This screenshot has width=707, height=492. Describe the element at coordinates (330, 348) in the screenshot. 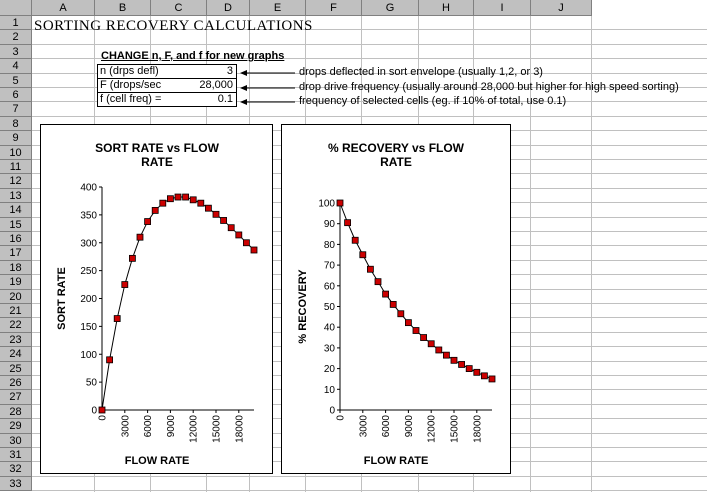

I see `y-tick-label: 30` at that location.